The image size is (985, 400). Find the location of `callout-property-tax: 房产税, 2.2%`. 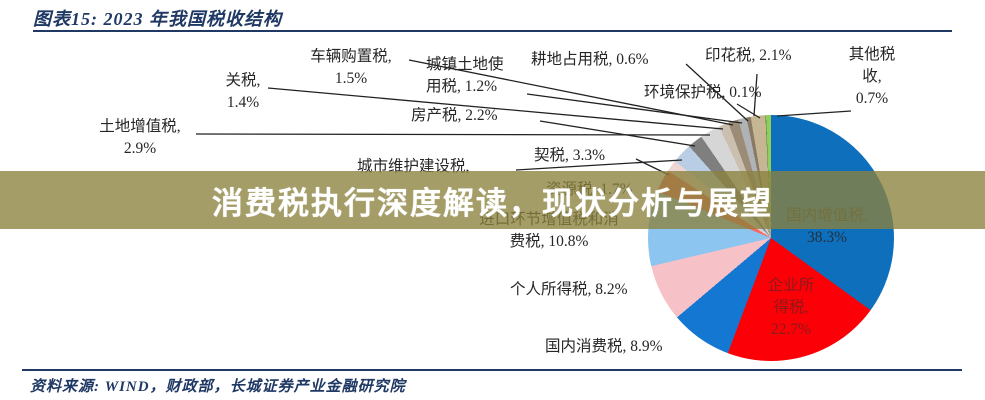

callout-property-tax: 房产税, 2.2% is located at coordinates (454, 115).